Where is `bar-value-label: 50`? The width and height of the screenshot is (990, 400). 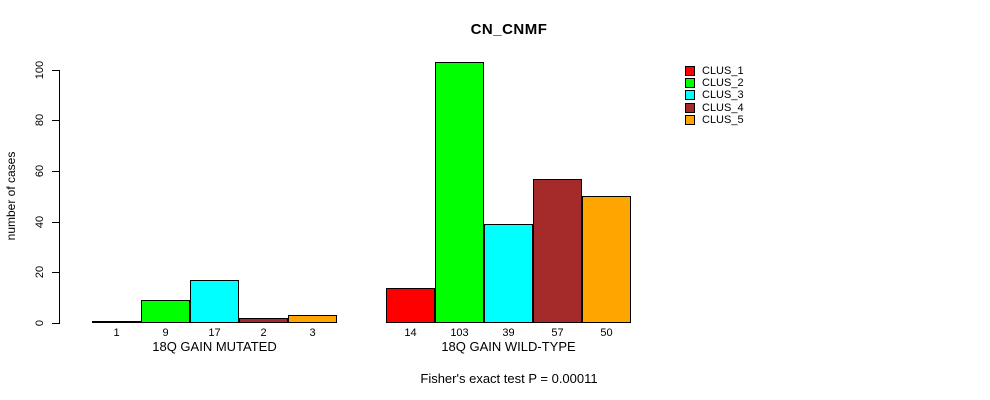
bar-value-label: 50 is located at coordinates (606, 333).